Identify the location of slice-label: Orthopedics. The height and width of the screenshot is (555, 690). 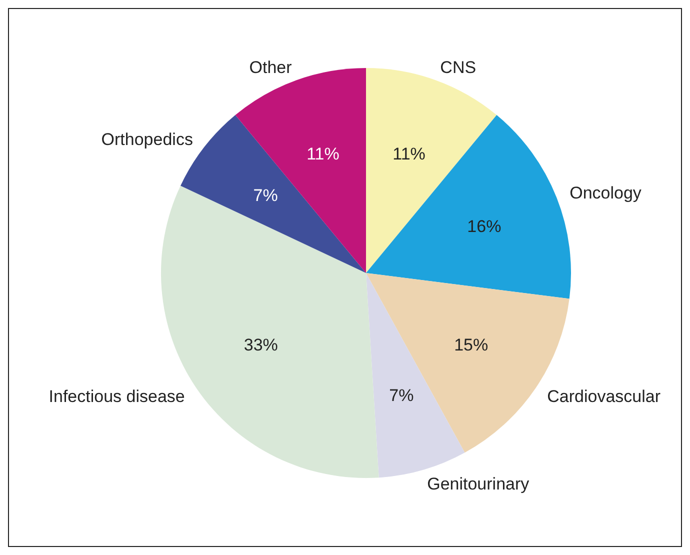
(147, 139).